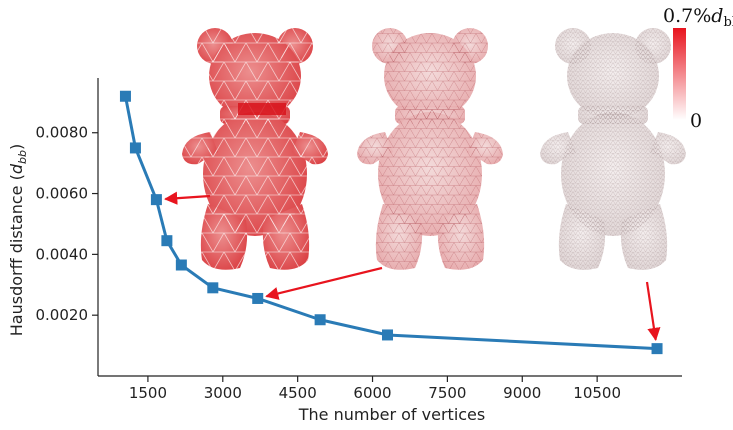 Image resolution: width=733 pixels, height=430 pixels. Describe the element at coordinates (522, 393) in the screenshot. I see `x-tick-label: 9000` at that location.